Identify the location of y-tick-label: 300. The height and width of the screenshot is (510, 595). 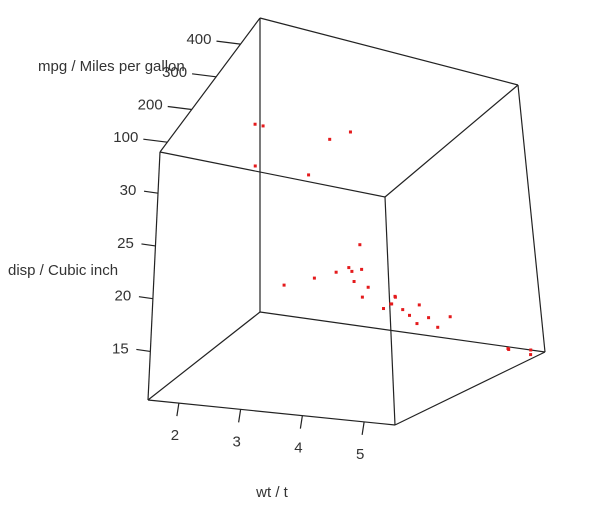
(174, 72).